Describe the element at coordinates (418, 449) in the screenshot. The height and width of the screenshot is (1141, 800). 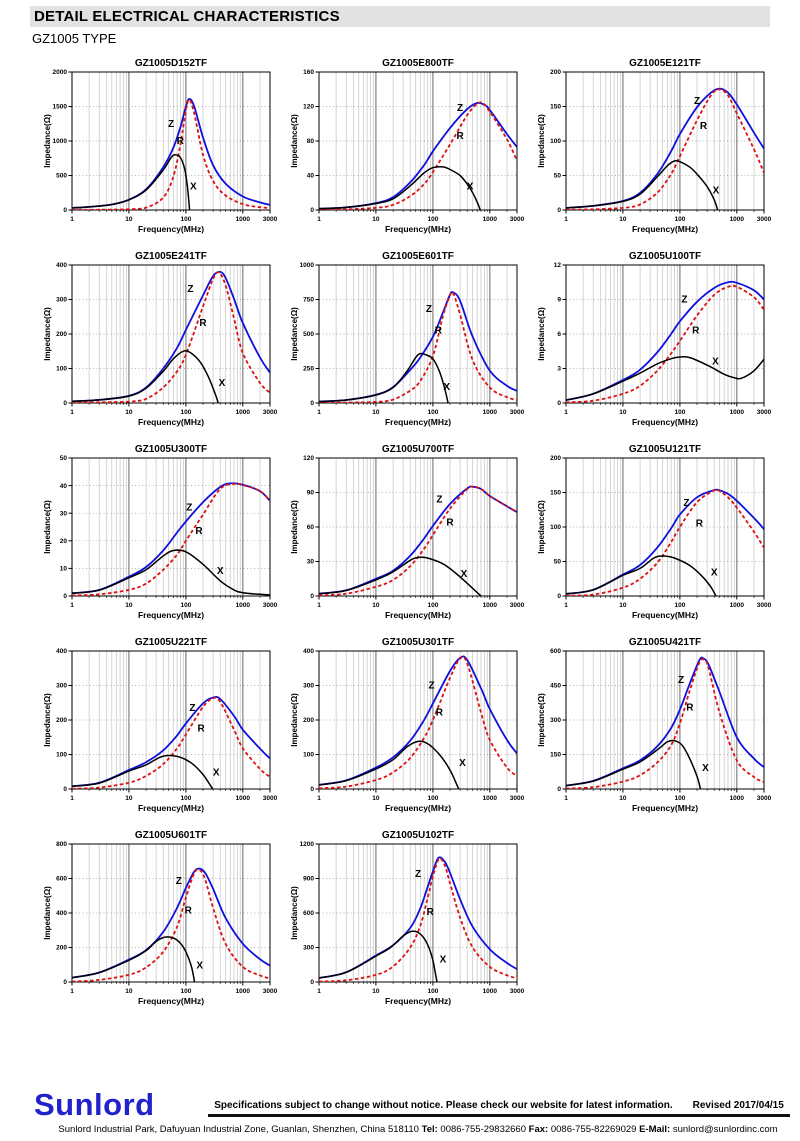
I see `chart-title: GZ1005U700TF` at that location.